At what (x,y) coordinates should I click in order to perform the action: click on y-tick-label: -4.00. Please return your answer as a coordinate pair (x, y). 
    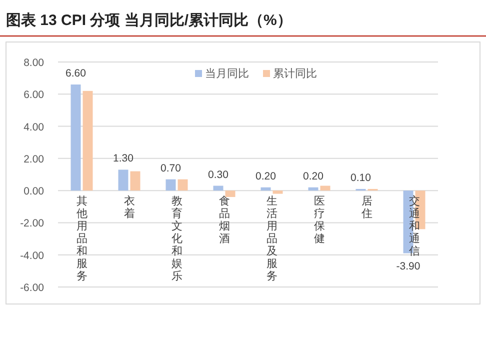
    Looking at the image, I should click on (32, 256).